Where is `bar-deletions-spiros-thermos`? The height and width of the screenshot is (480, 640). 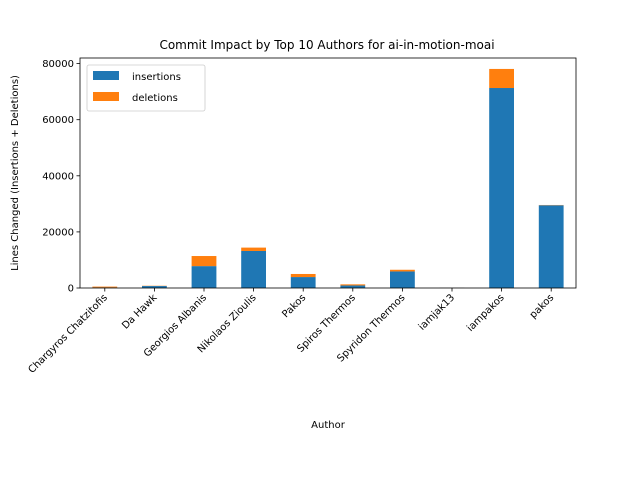
bar-deletions-spiros-thermos is located at coordinates (353, 285).